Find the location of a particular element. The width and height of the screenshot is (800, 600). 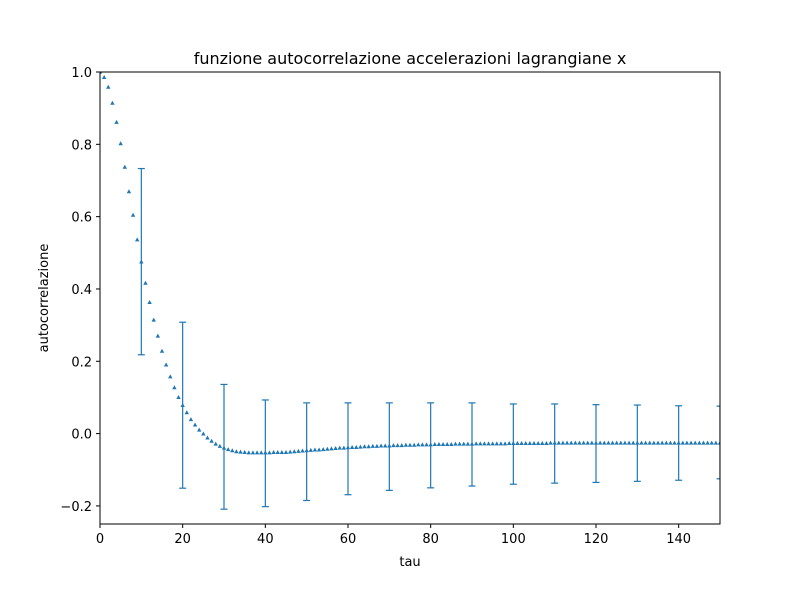

error-bar is located at coordinates (718, 442).